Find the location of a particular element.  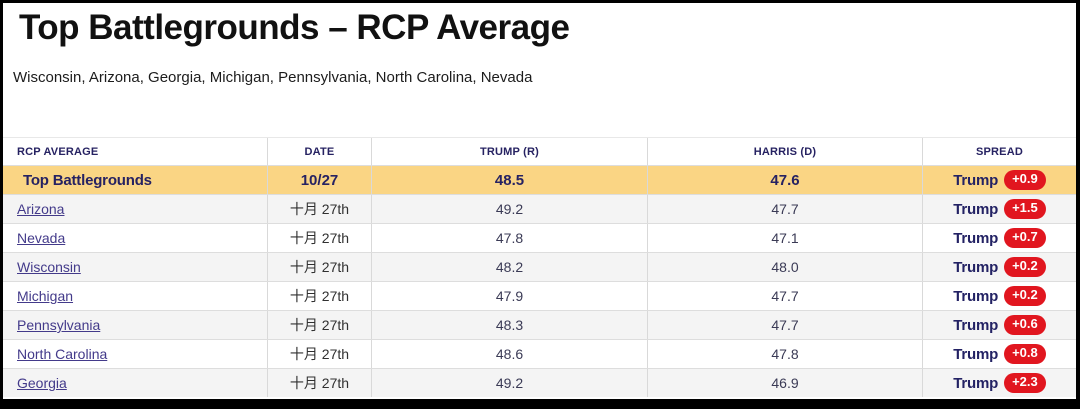

cell-spread: Trump +0.9 is located at coordinates (999, 180).